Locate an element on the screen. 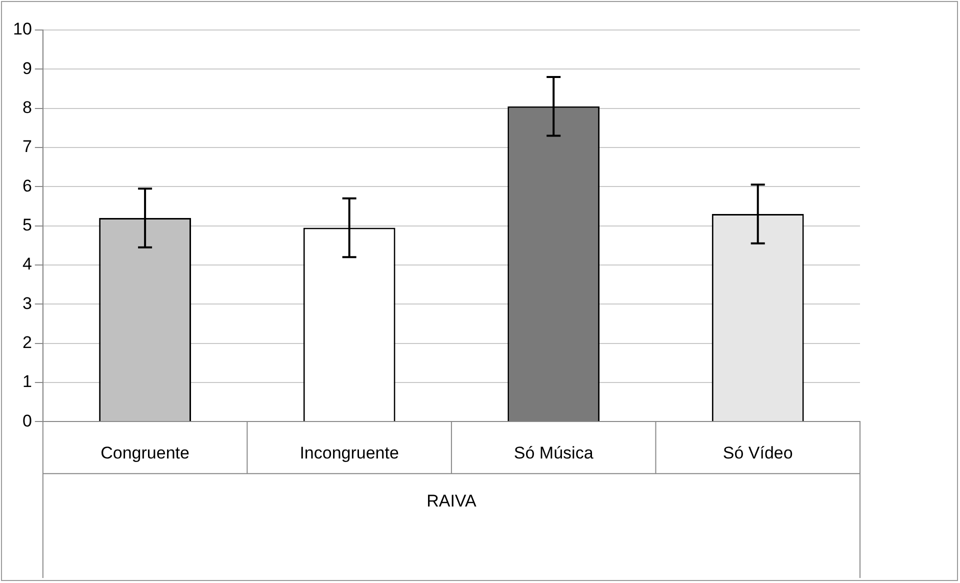  y-tick-label: 8 is located at coordinates (27, 108).